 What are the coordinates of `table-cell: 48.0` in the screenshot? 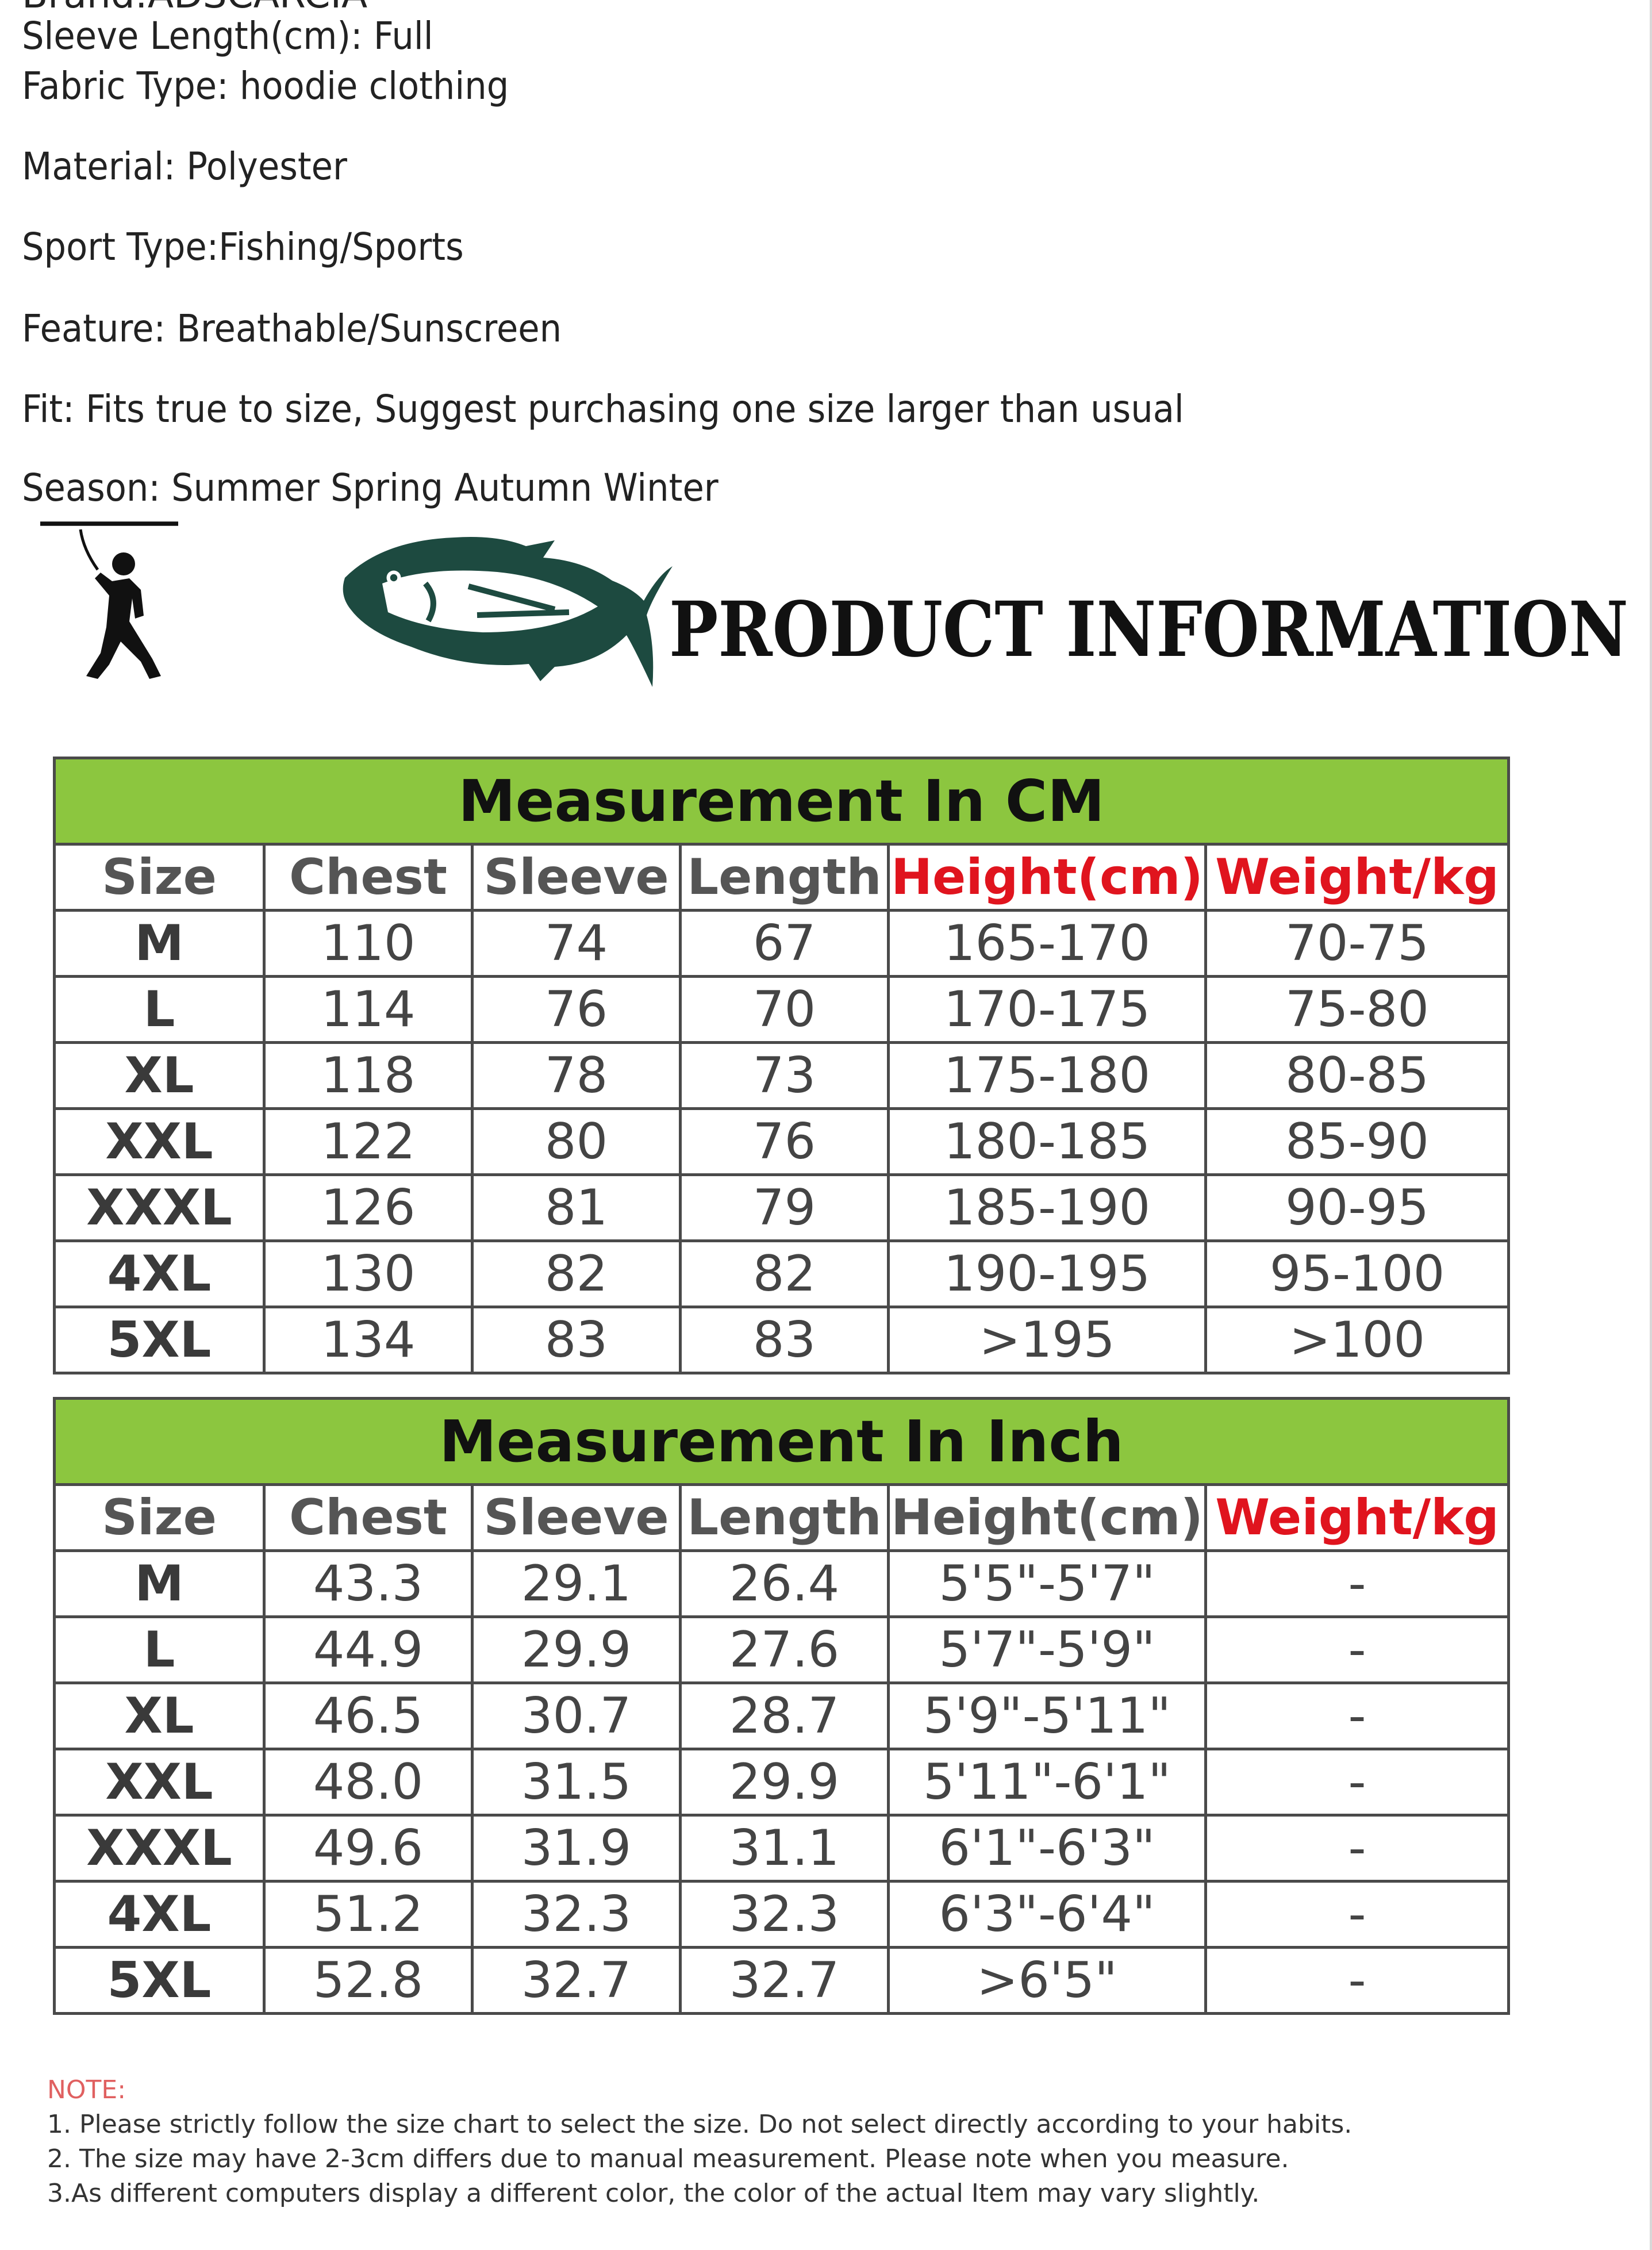 It's located at (369, 1782).